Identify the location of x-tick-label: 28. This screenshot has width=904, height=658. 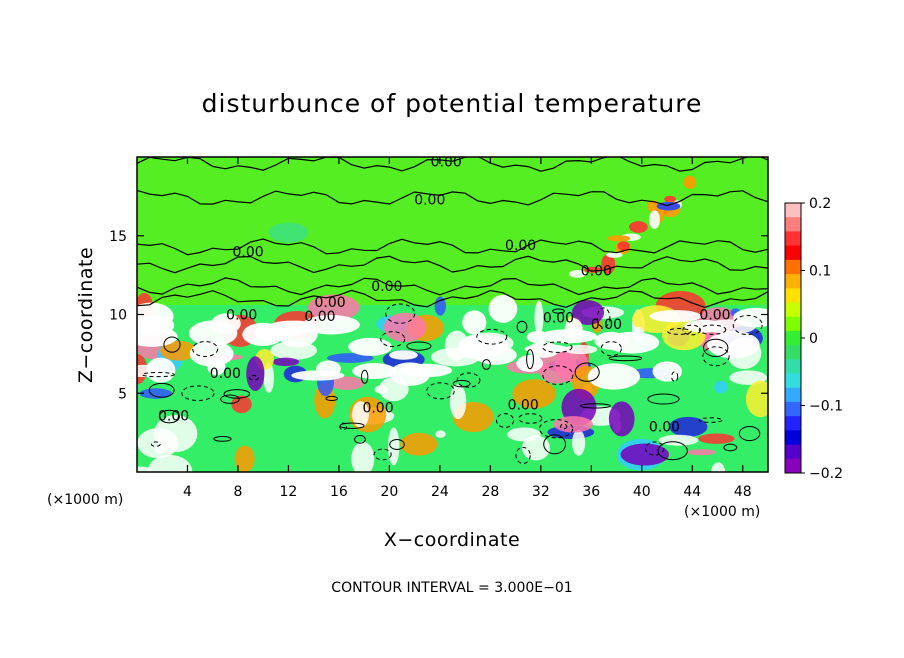
(490, 492).